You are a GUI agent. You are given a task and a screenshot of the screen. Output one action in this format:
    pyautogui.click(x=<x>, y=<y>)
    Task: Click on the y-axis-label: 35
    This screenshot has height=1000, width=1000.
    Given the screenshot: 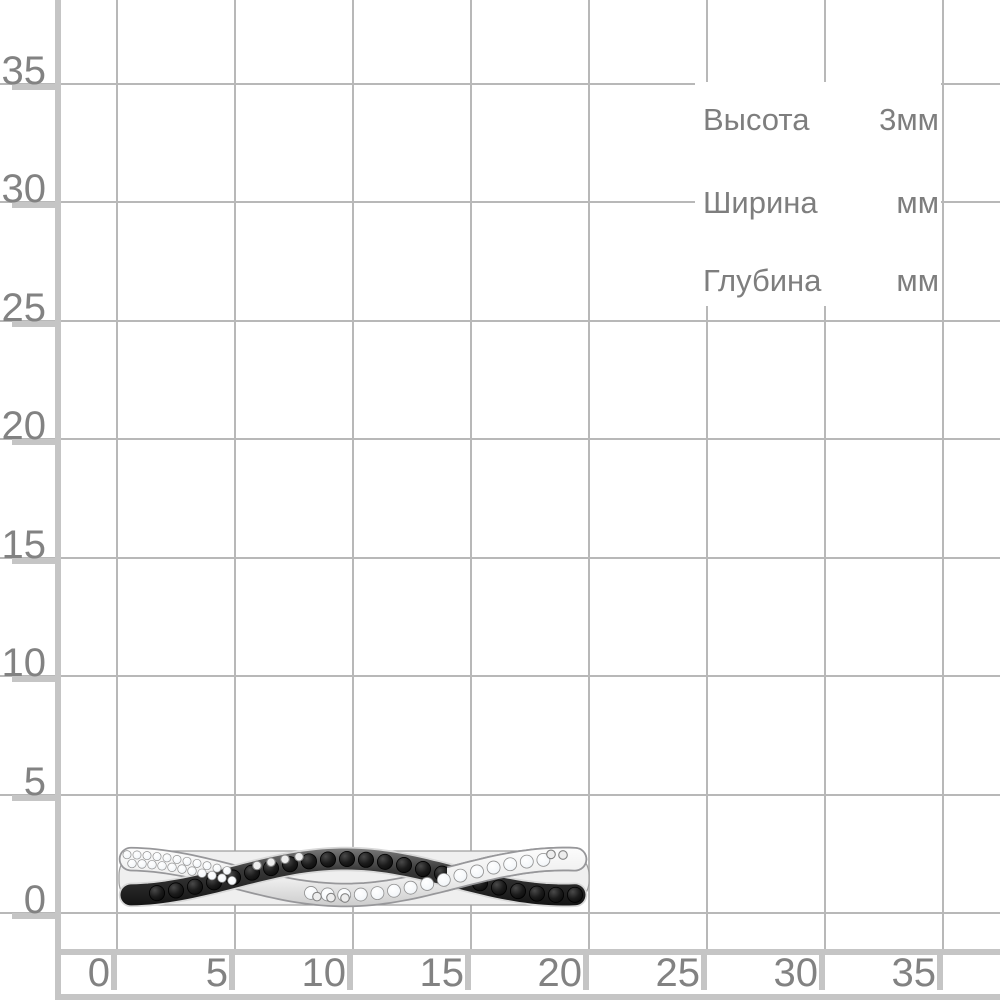 What is the action you would take?
    pyautogui.click(x=24, y=70)
    